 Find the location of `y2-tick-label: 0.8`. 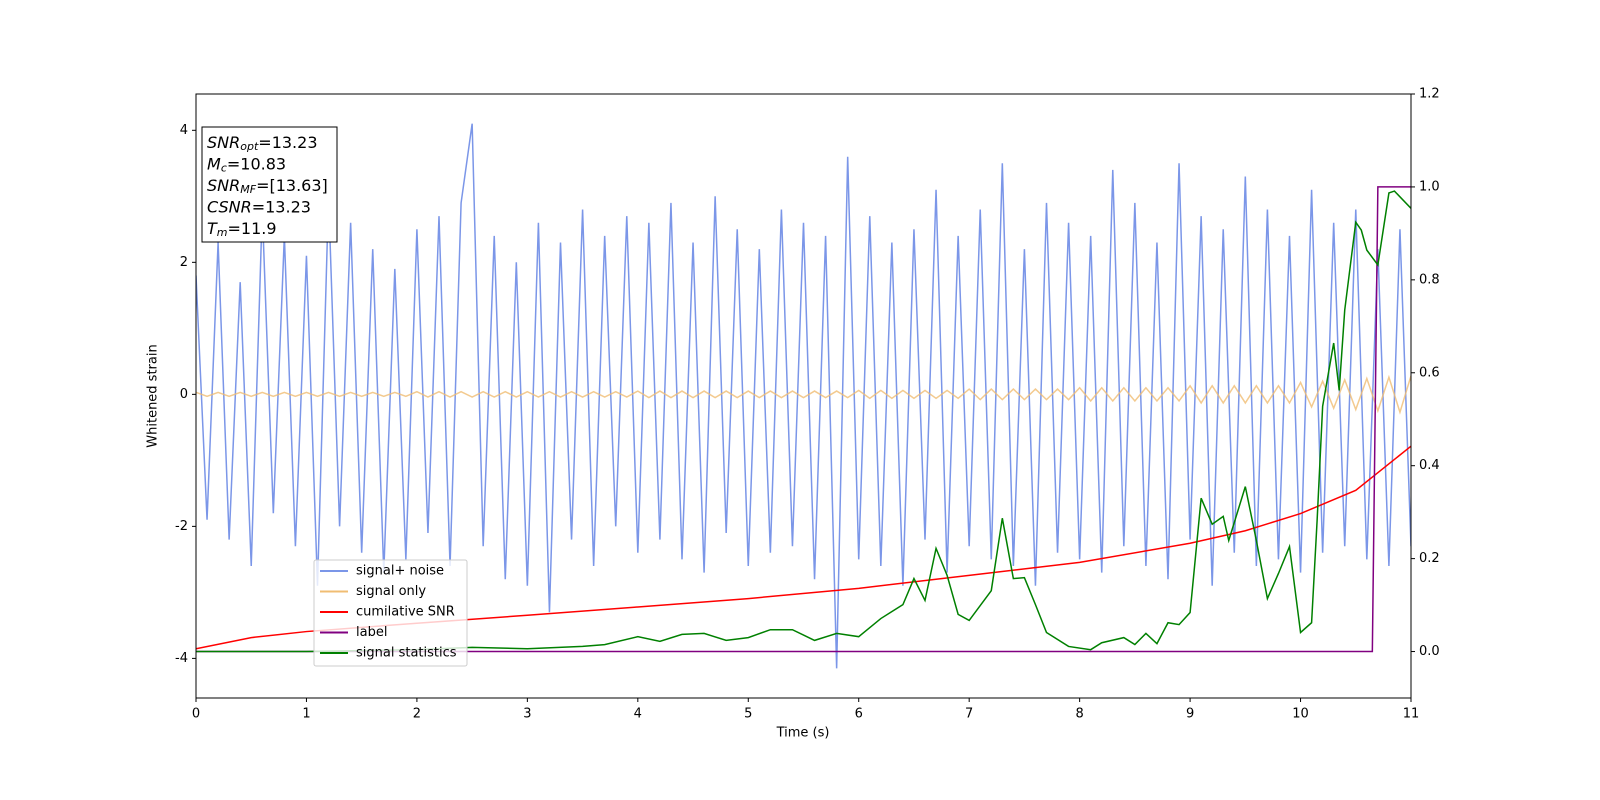

y2-tick-label: 0.8 is located at coordinates (1429, 279).